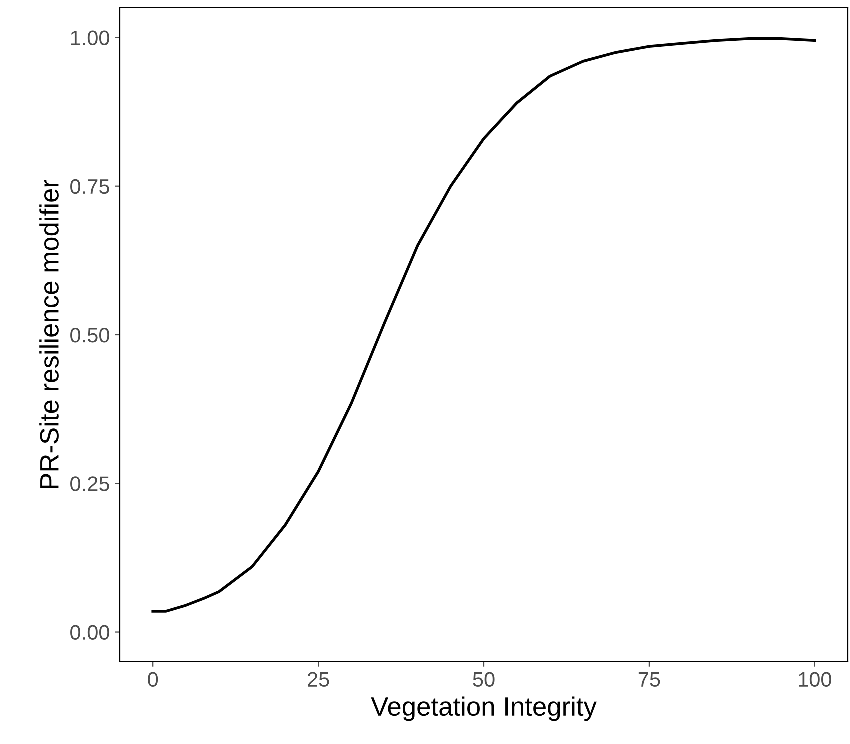  What do you see at coordinates (90, 484) in the screenshot?
I see `y-tick-label: 0.25` at bounding box center [90, 484].